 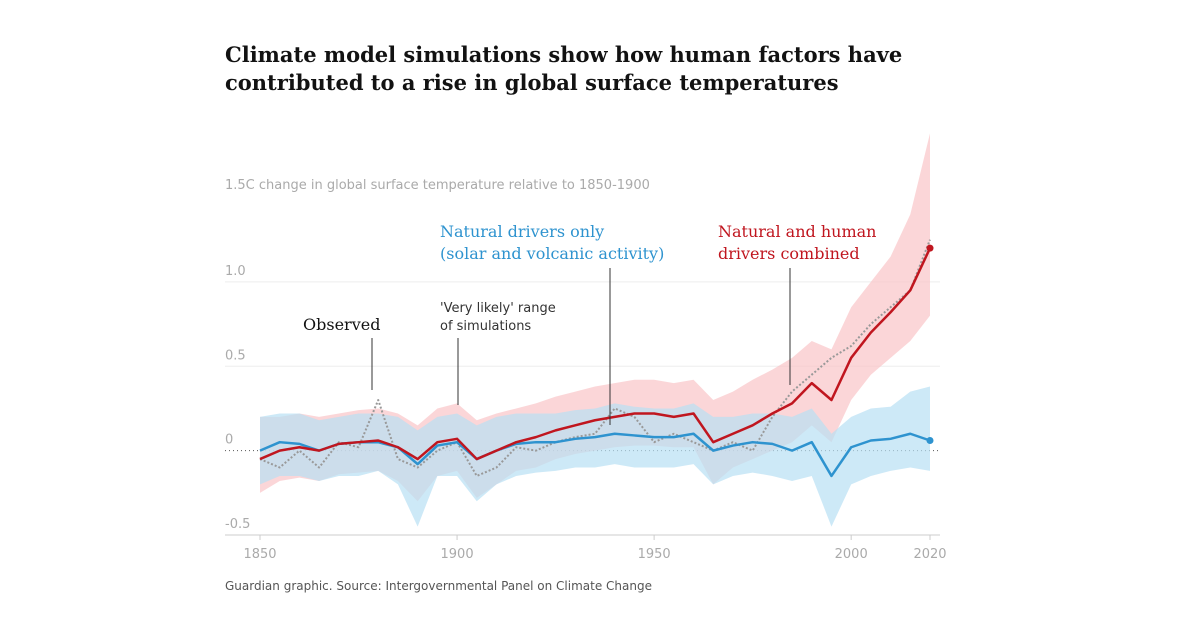 What do you see at coordinates (552, 253) in the screenshot?
I see `natural-label: (solar and volcanic activity)` at bounding box center [552, 253].